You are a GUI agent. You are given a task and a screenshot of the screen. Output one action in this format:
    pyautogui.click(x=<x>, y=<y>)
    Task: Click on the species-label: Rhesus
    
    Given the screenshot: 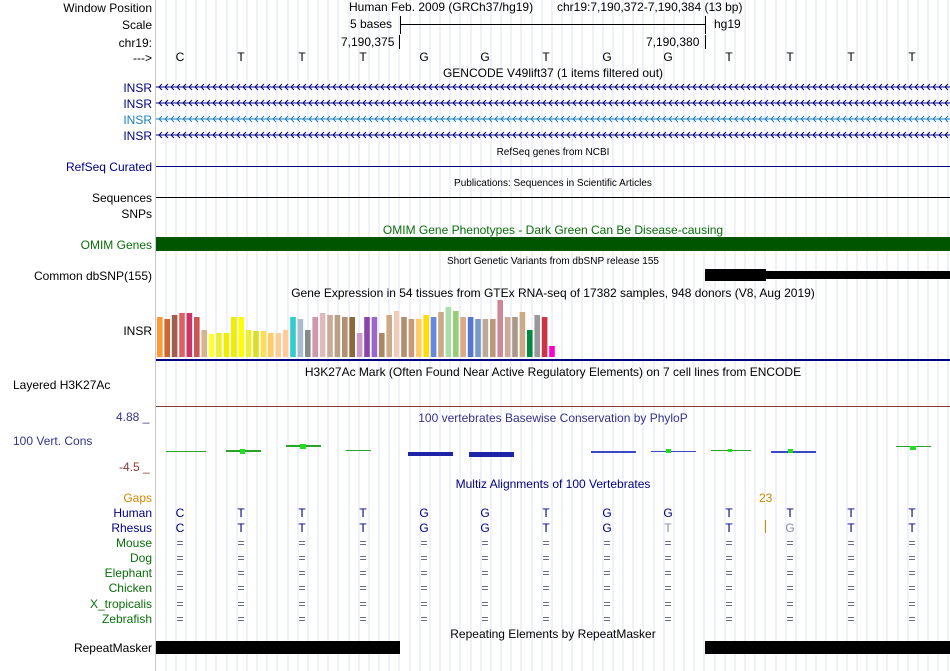 What is the action you would take?
    pyautogui.click(x=131, y=528)
    